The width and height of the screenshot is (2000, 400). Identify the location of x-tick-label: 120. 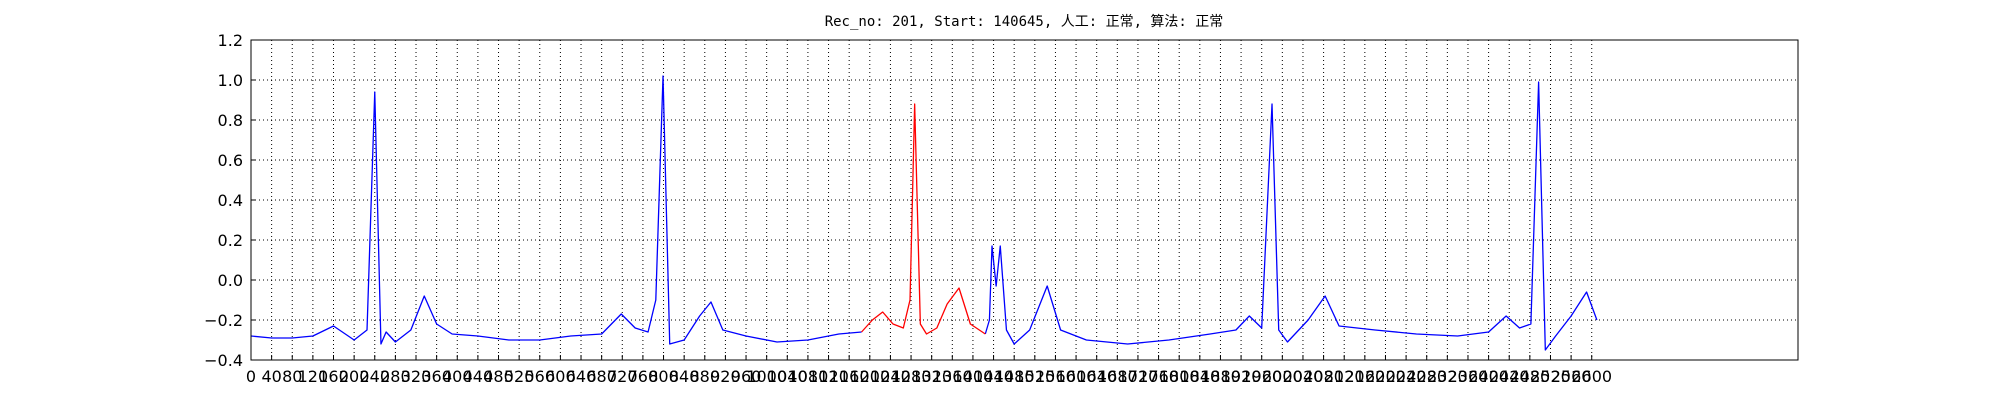
(313, 376).